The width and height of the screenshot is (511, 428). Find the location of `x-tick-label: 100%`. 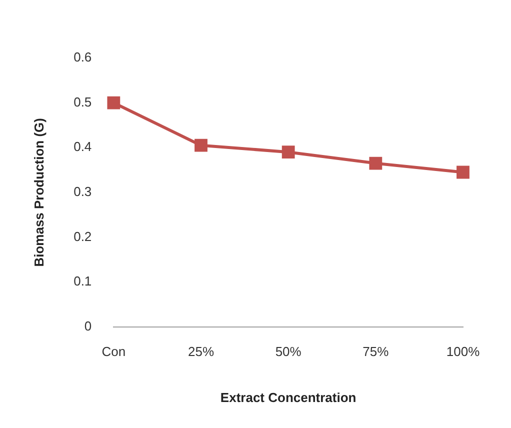

x-tick-label: 100% is located at coordinates (463, 352).